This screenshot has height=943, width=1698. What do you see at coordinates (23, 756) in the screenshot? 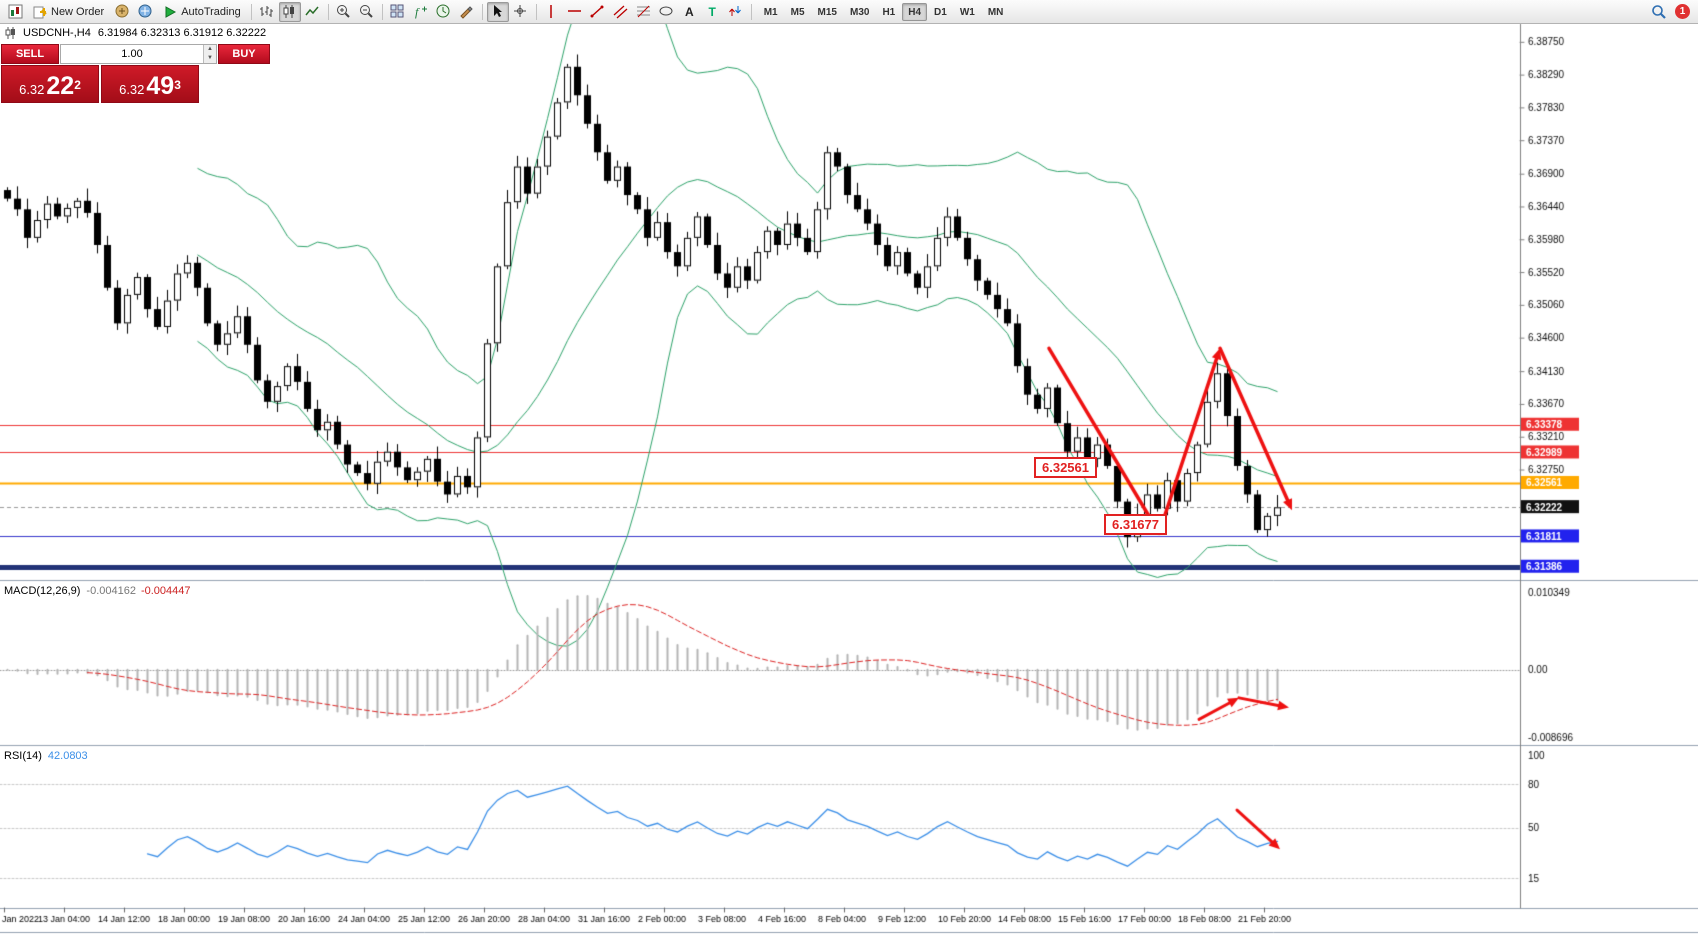
I see `rsi-name: RSI(14)` at bounding box center [23, 756].